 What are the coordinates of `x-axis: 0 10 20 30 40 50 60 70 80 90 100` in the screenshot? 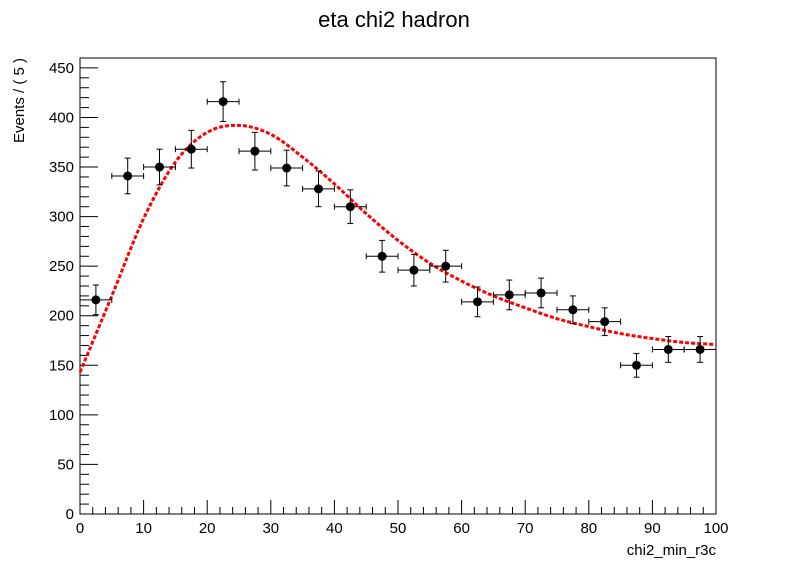 It's located at (402, 518).